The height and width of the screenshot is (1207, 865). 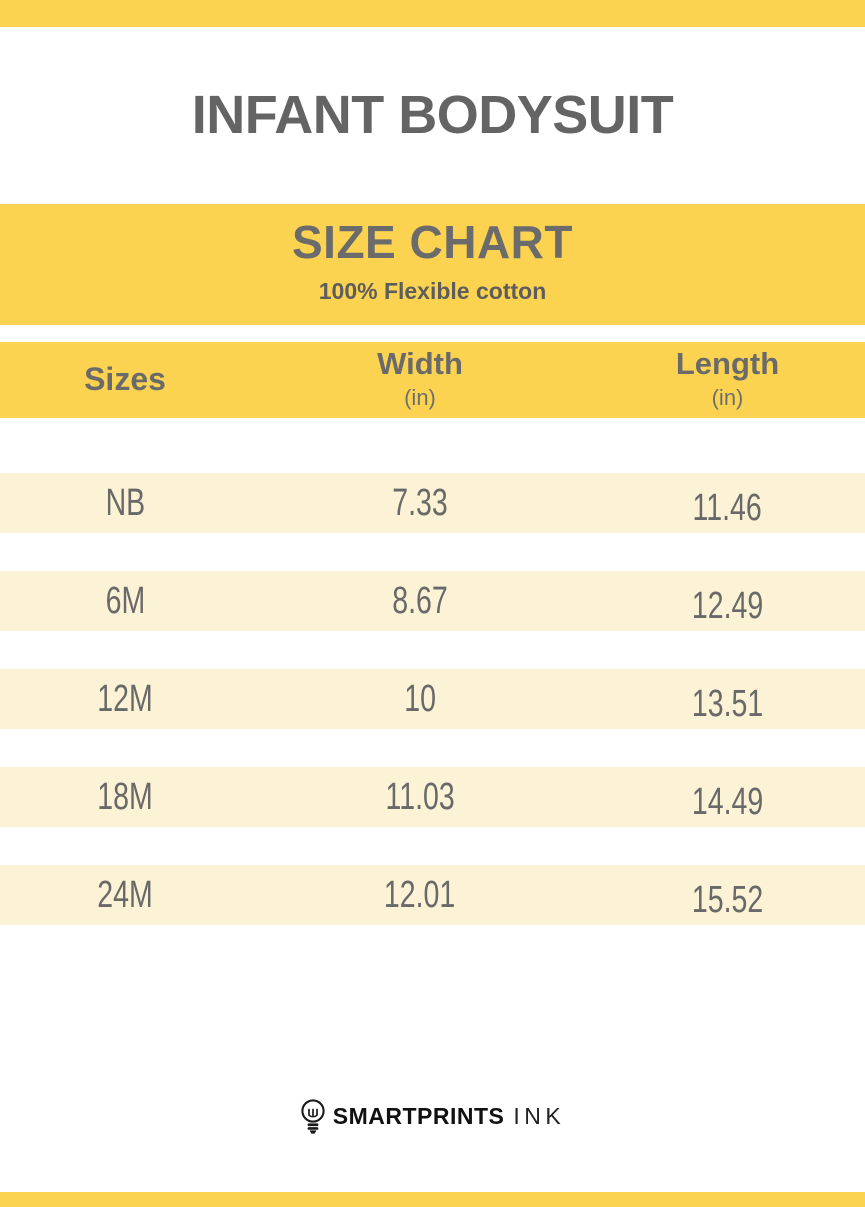 What do you see at coordinates (125, 797) in the screenshot?
I see `size-cell: 18M` at bounding box center [125, 797].